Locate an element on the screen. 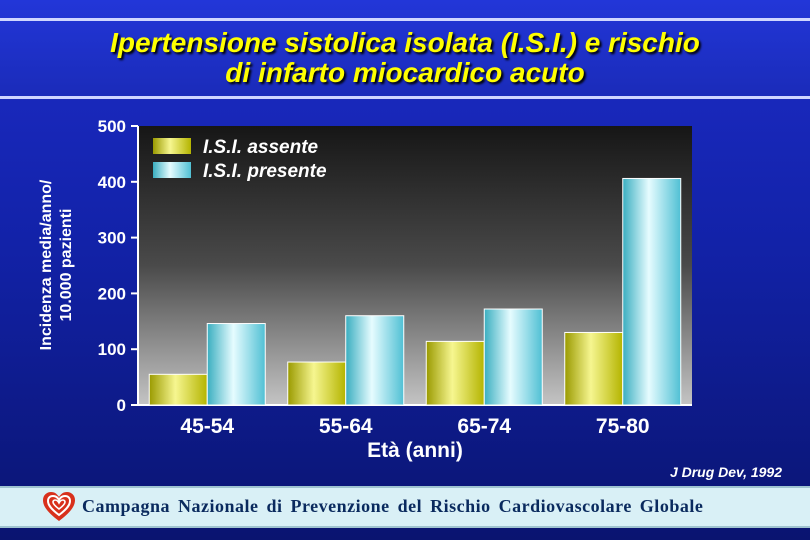 Image resolution: width=810 pixels, height=540 pixels. source-citation: J Drug Dev, 1992 is located at coordinates (725, 472).